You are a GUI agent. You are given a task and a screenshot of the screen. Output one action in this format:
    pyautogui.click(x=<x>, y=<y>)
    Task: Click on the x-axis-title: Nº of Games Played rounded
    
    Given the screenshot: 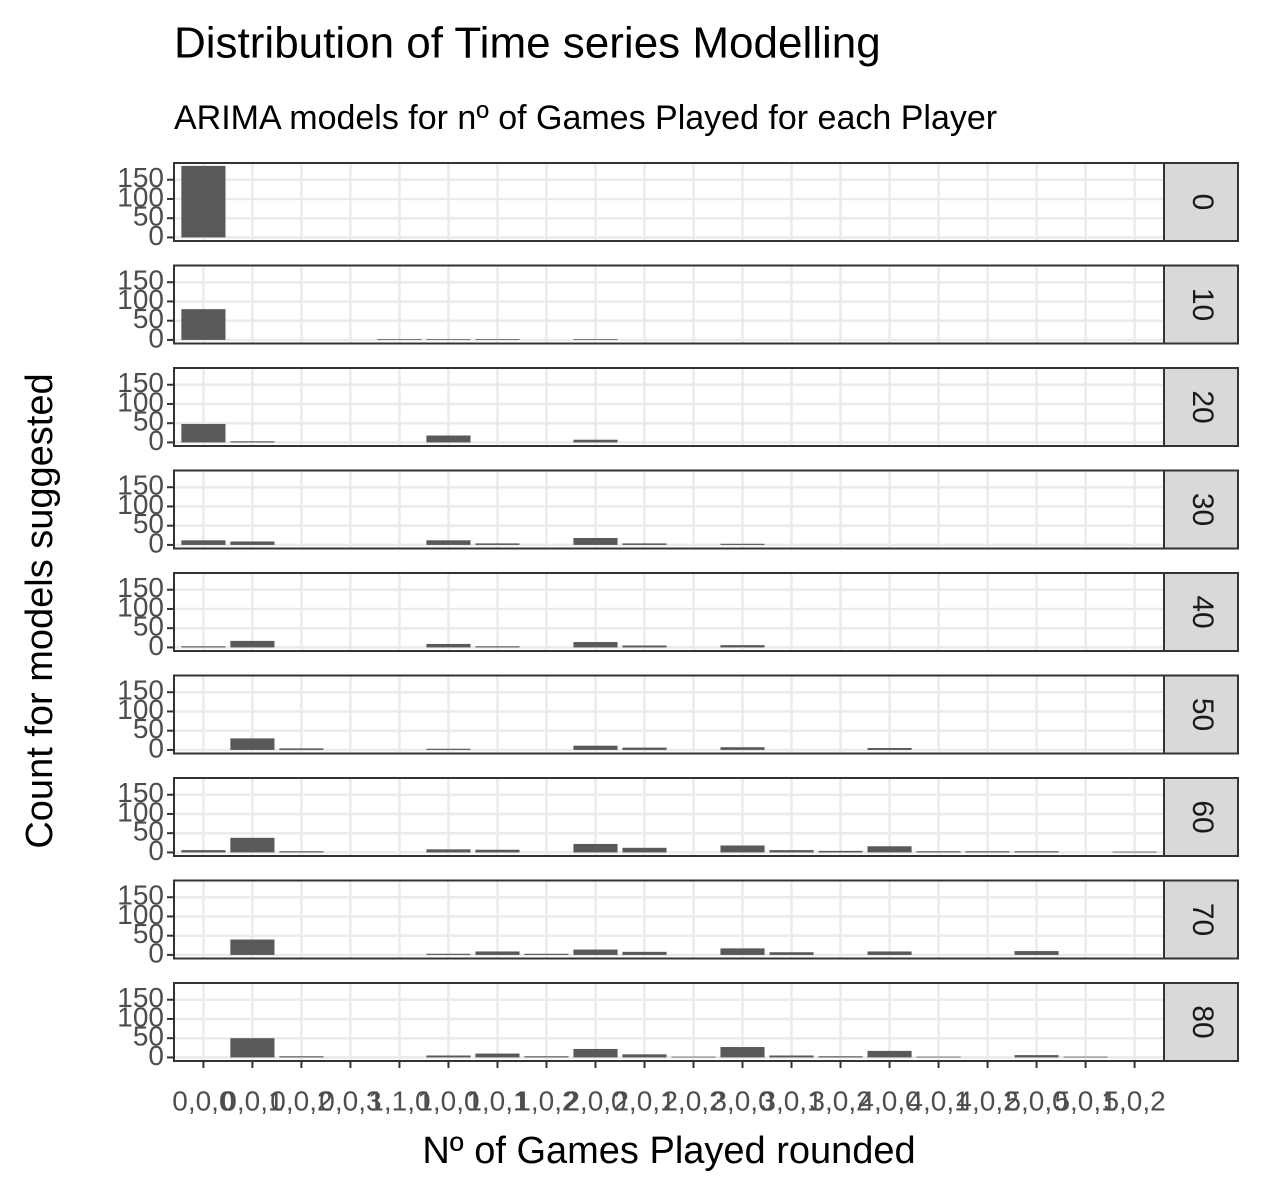 What is the action you would take?
    pyautogui.click(x=668, y=1151)
    